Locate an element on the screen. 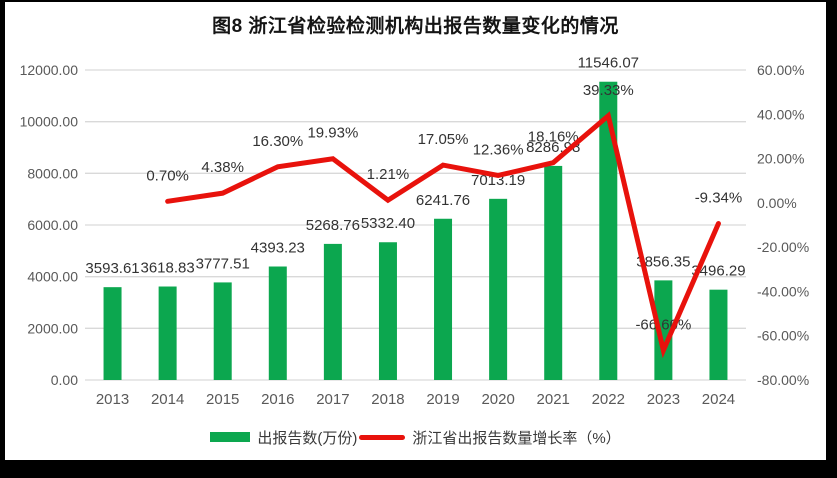  legend-item-bars: 出报告数(万份) is located at coordinates (283, 437).